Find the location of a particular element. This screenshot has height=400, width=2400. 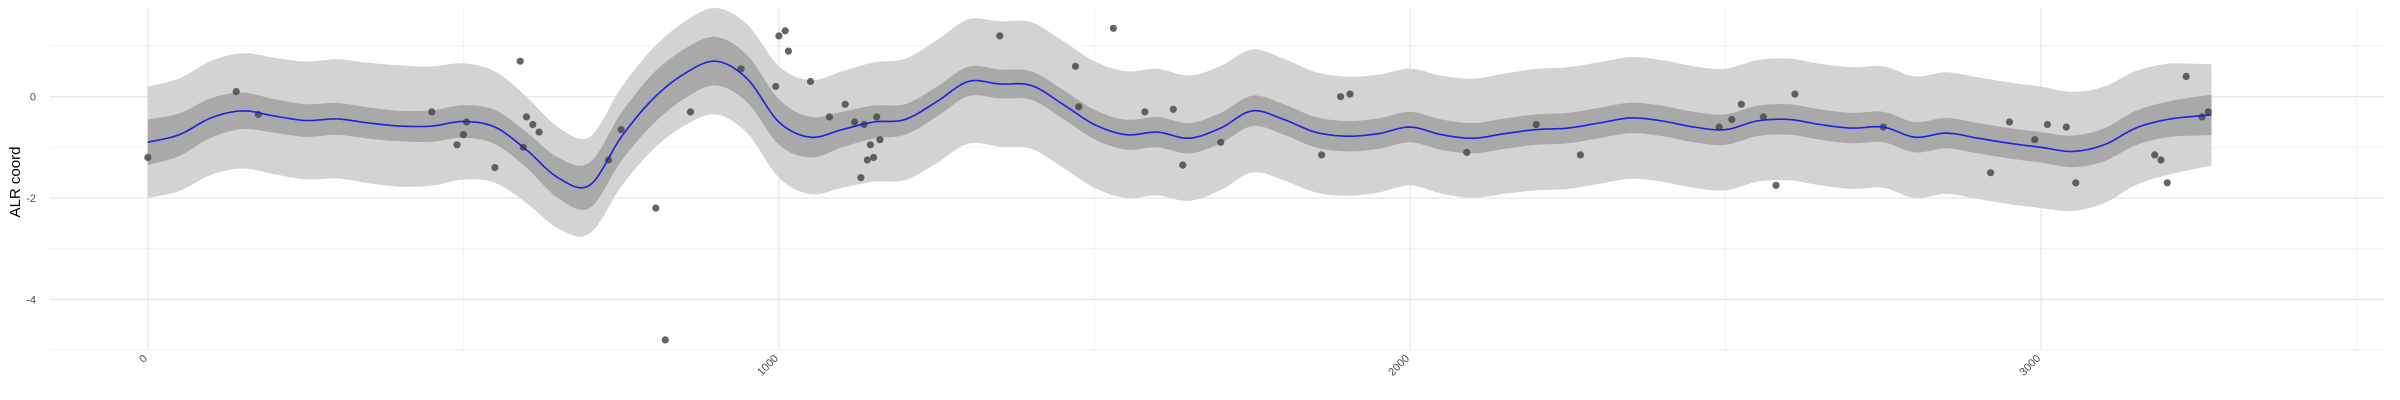

y-axis-tick-labels: -4 -2 0 is located at coordinates (31, 199).